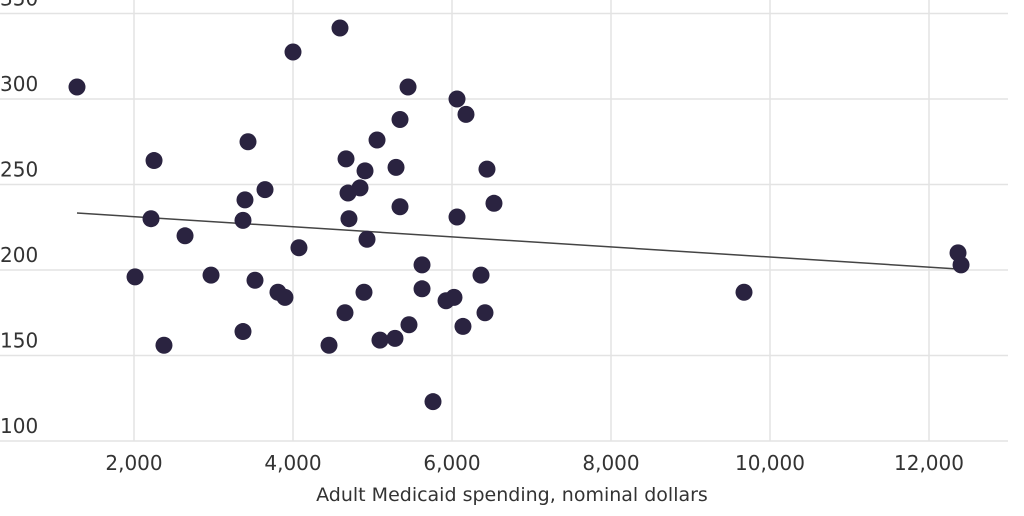 The image size is (1024, 516). I want to click on x-axis-ticks: 2,000 4,000 6,000 8,000 10,000 12,000, so click(534, 463).